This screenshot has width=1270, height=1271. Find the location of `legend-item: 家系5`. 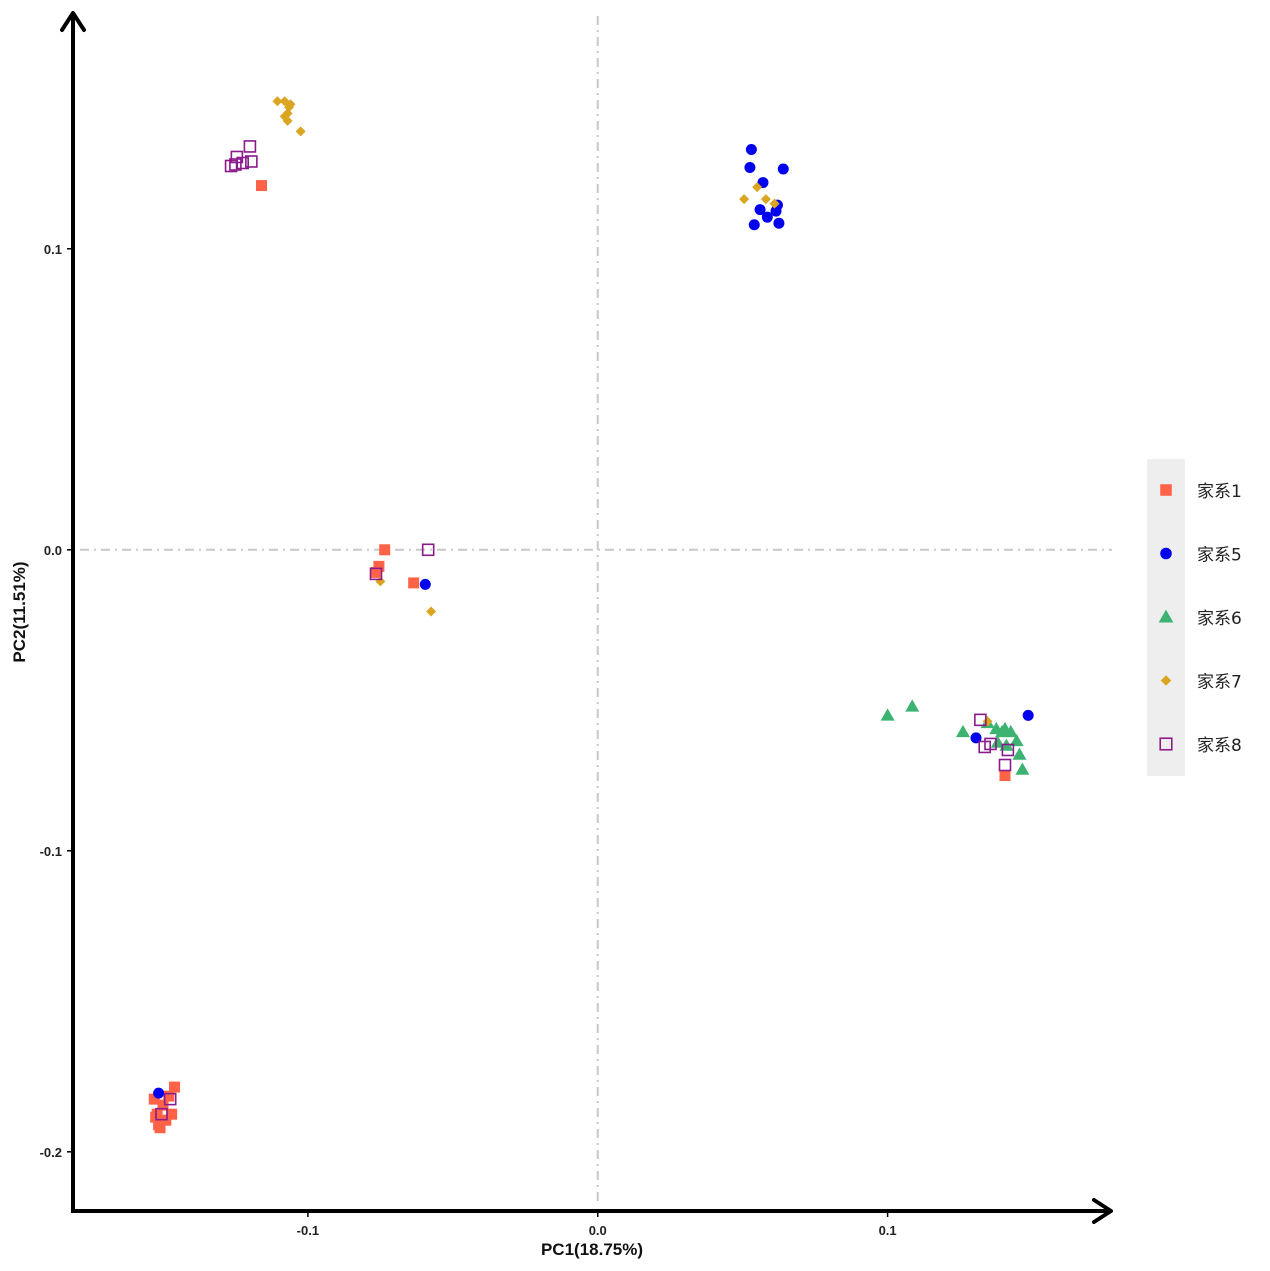

legend-item: 家系5 is located at coordinates (1201, 556).